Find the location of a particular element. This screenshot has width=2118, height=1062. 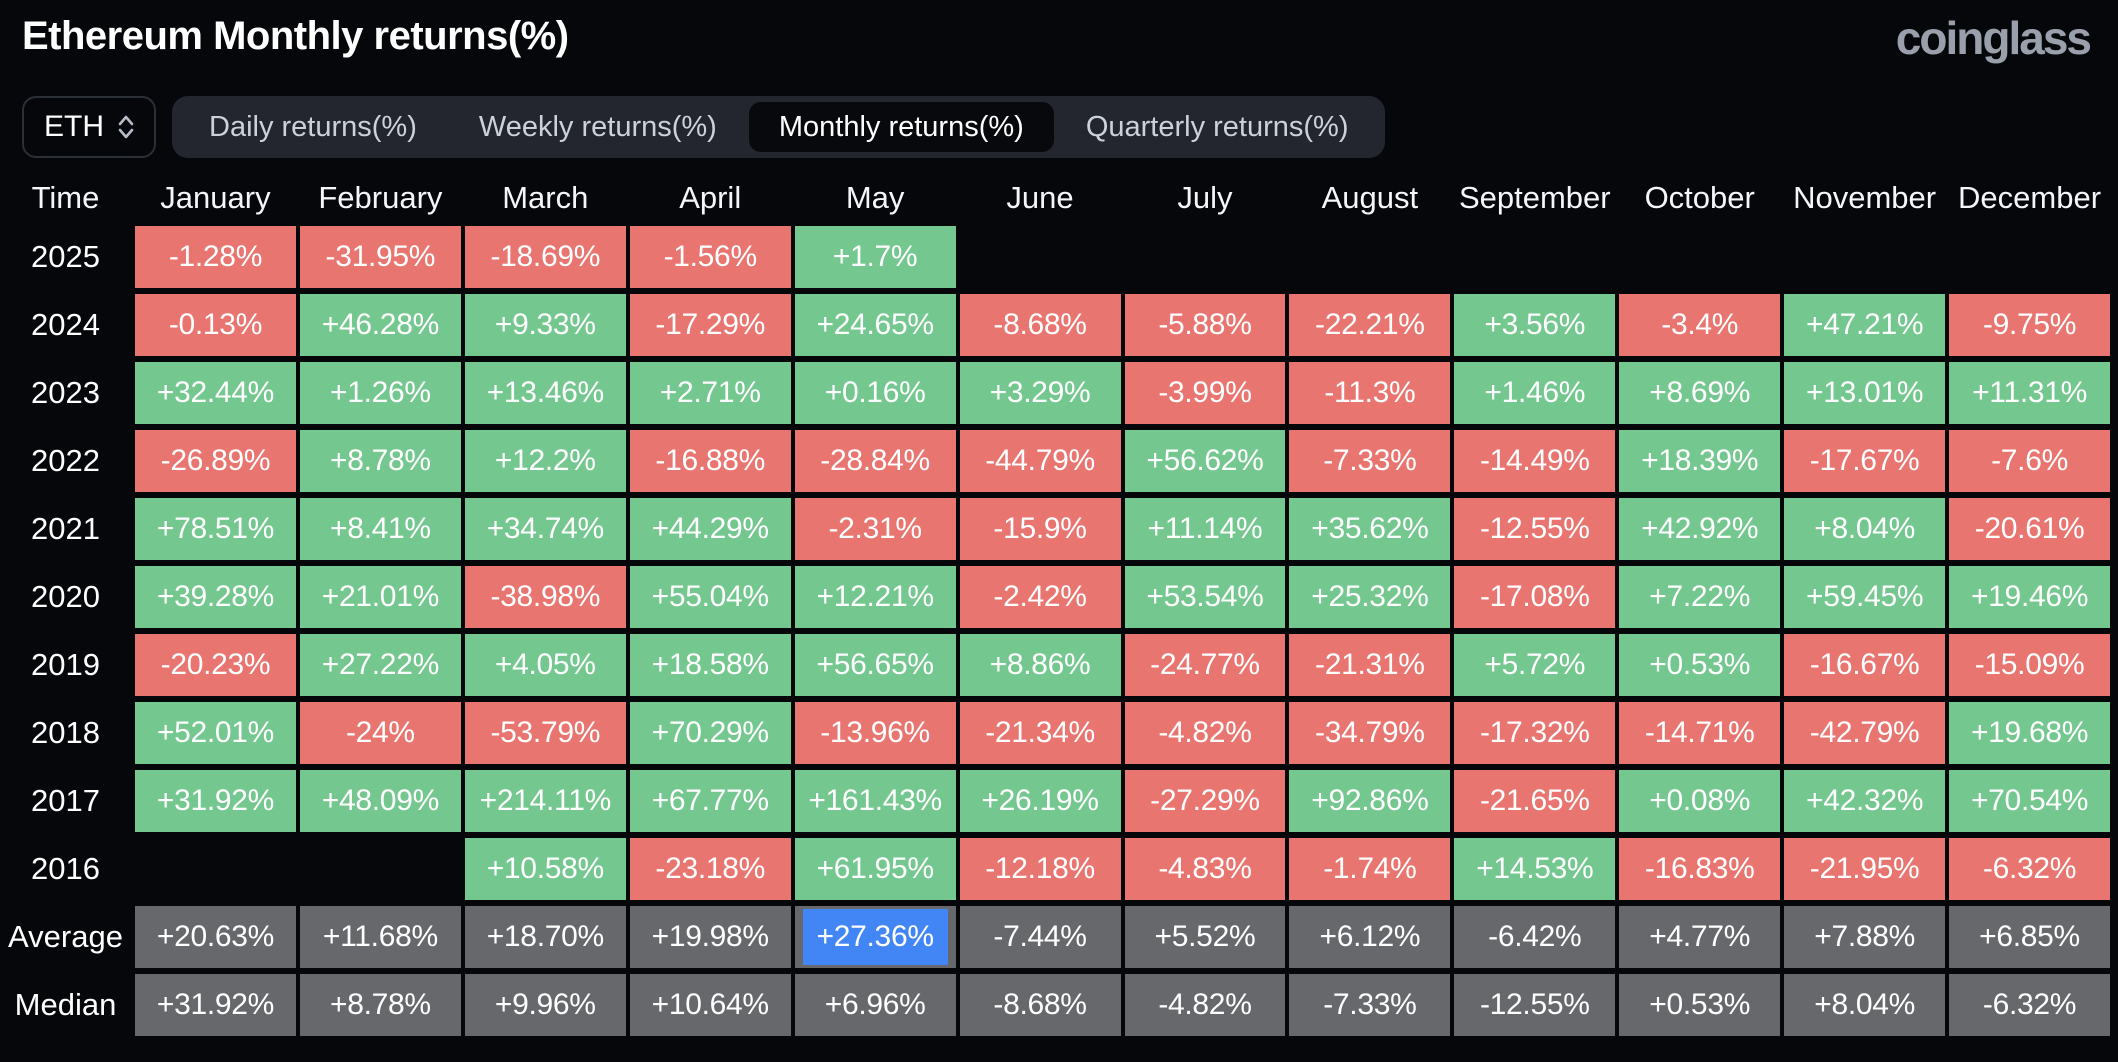

table-cell: +53.54% is located at coordinates (1205, 597).